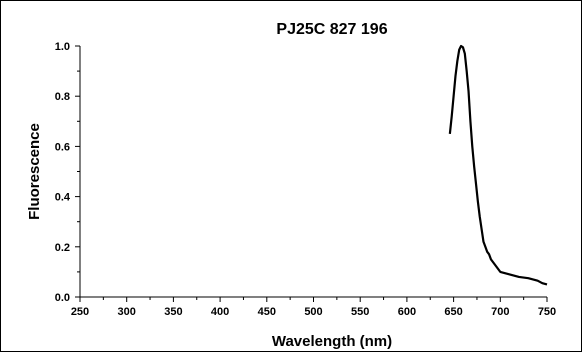 The width and height of the screenshot is (582, 353). Describe the element at coordinates (547, 312) in the screenshot. I see `x-tick-label: 750` at that location.